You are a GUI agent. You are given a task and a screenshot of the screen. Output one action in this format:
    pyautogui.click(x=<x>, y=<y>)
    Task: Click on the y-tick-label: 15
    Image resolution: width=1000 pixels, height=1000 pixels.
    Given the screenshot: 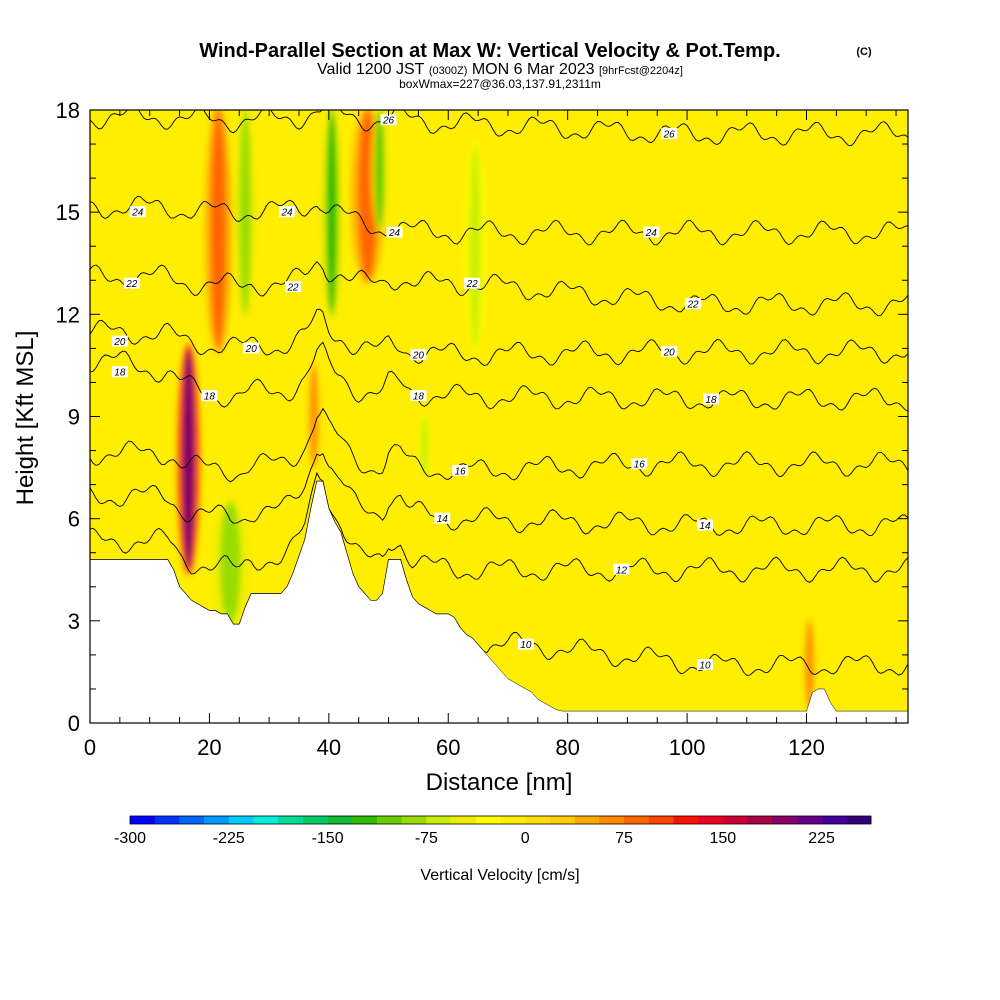 What is the action you would take?
    pyautogui.click(x=68, y=212)
    